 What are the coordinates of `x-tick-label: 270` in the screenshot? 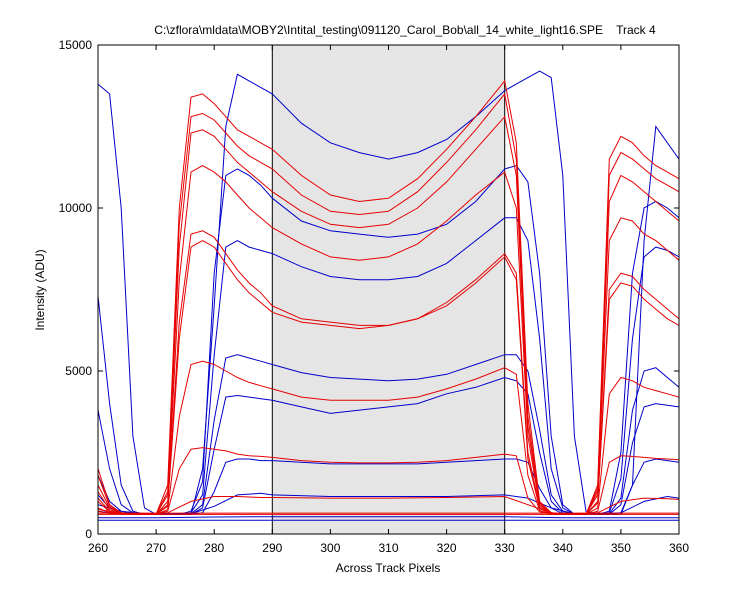 It's located at (156, 548).